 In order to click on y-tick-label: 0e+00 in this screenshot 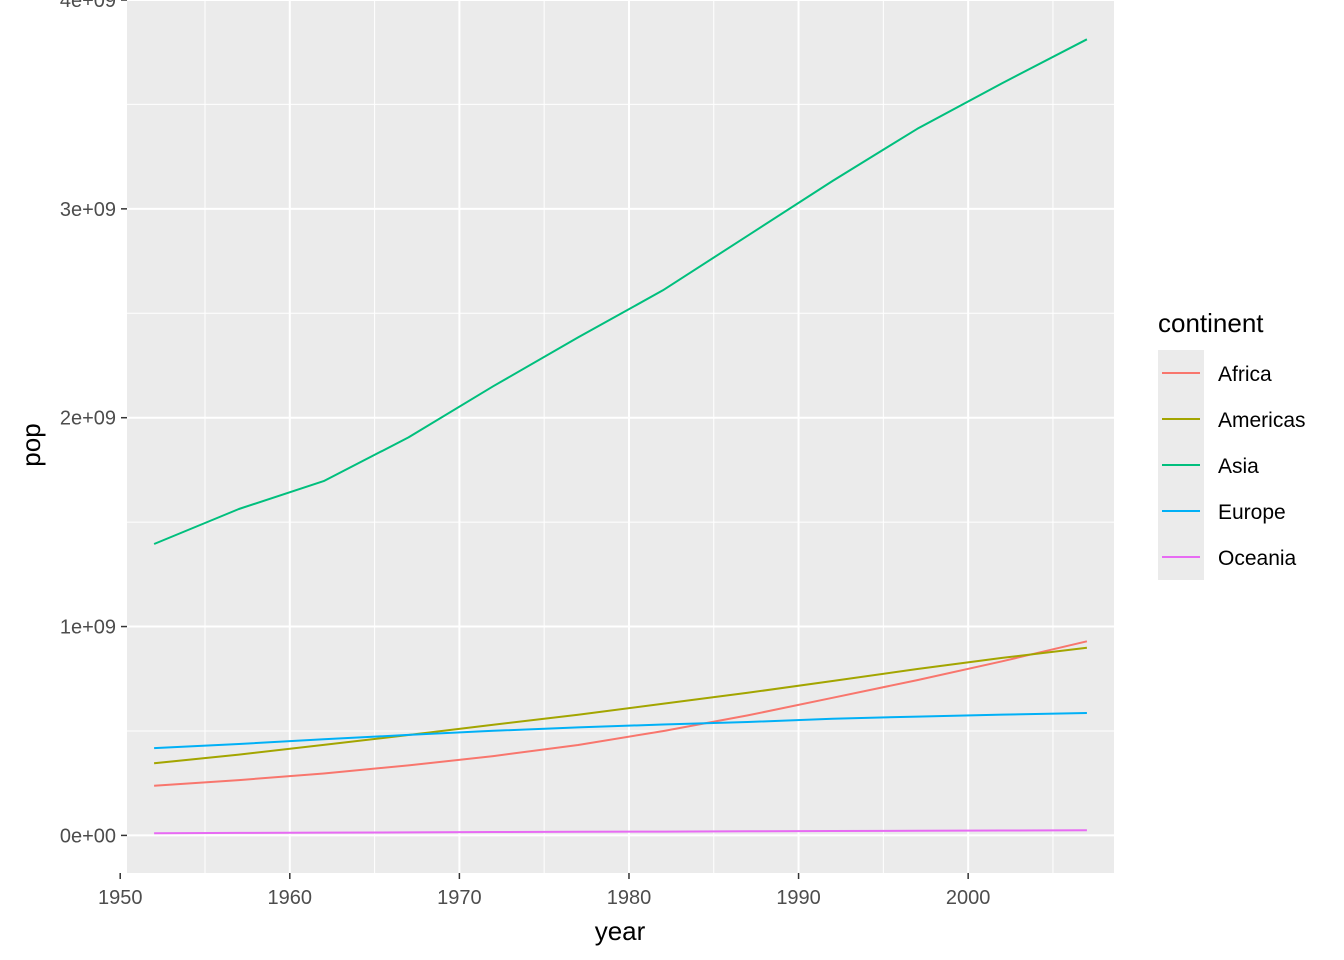, I will do `click(88, 836)`.